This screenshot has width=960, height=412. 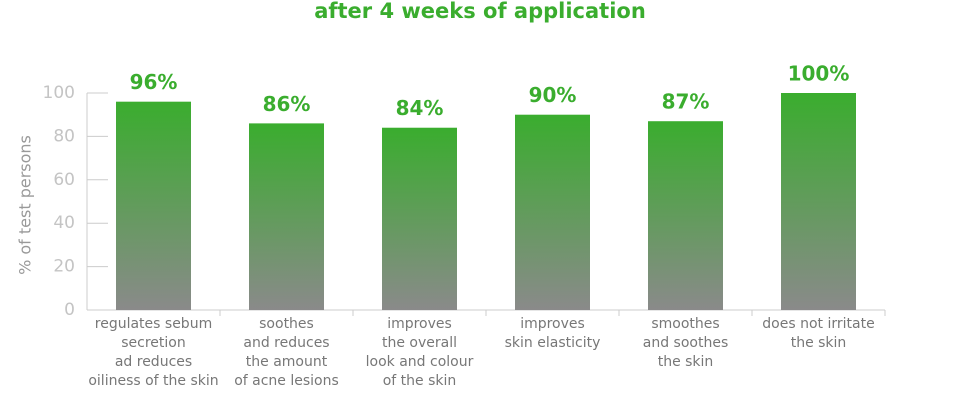 What do you see at coordinates (69, 310) in the screenshot?
I see `y-tick-label: 0` at bounding box center [69, 310].